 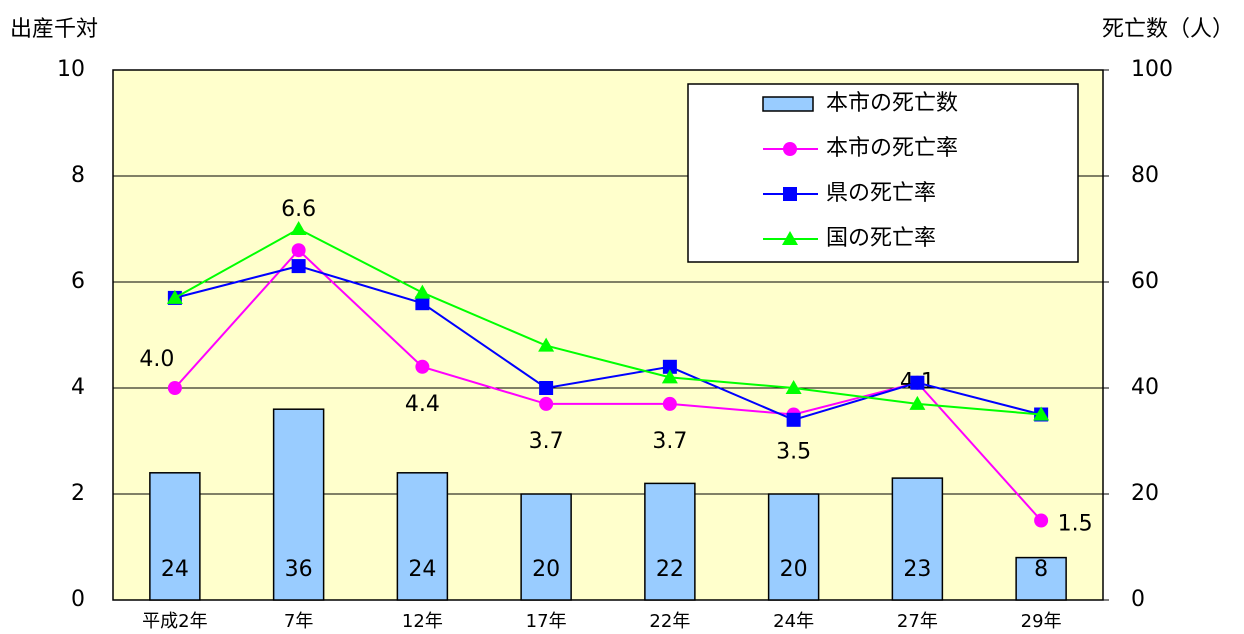 What do you see at coordinates (299, 569) in the screenshot?
I see `bar-value-label: 36` at bounding box center [299, 569].